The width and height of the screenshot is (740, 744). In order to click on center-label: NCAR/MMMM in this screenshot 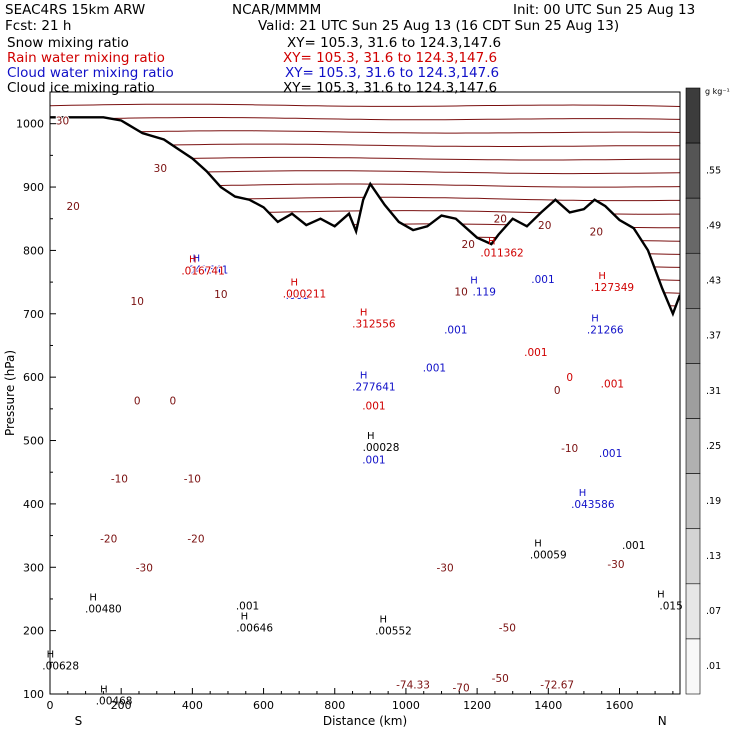, I will do `click(277, 10)`.